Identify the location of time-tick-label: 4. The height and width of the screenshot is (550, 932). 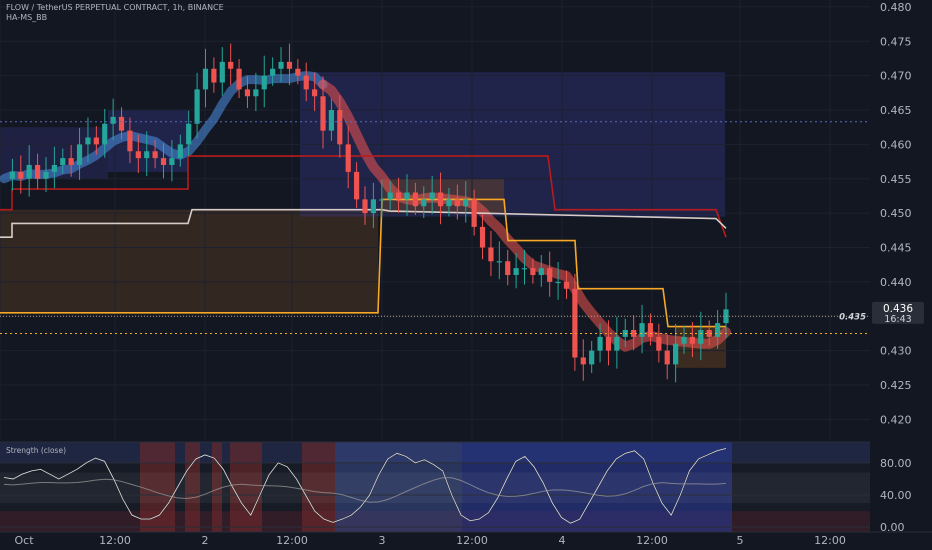
(562, 540).